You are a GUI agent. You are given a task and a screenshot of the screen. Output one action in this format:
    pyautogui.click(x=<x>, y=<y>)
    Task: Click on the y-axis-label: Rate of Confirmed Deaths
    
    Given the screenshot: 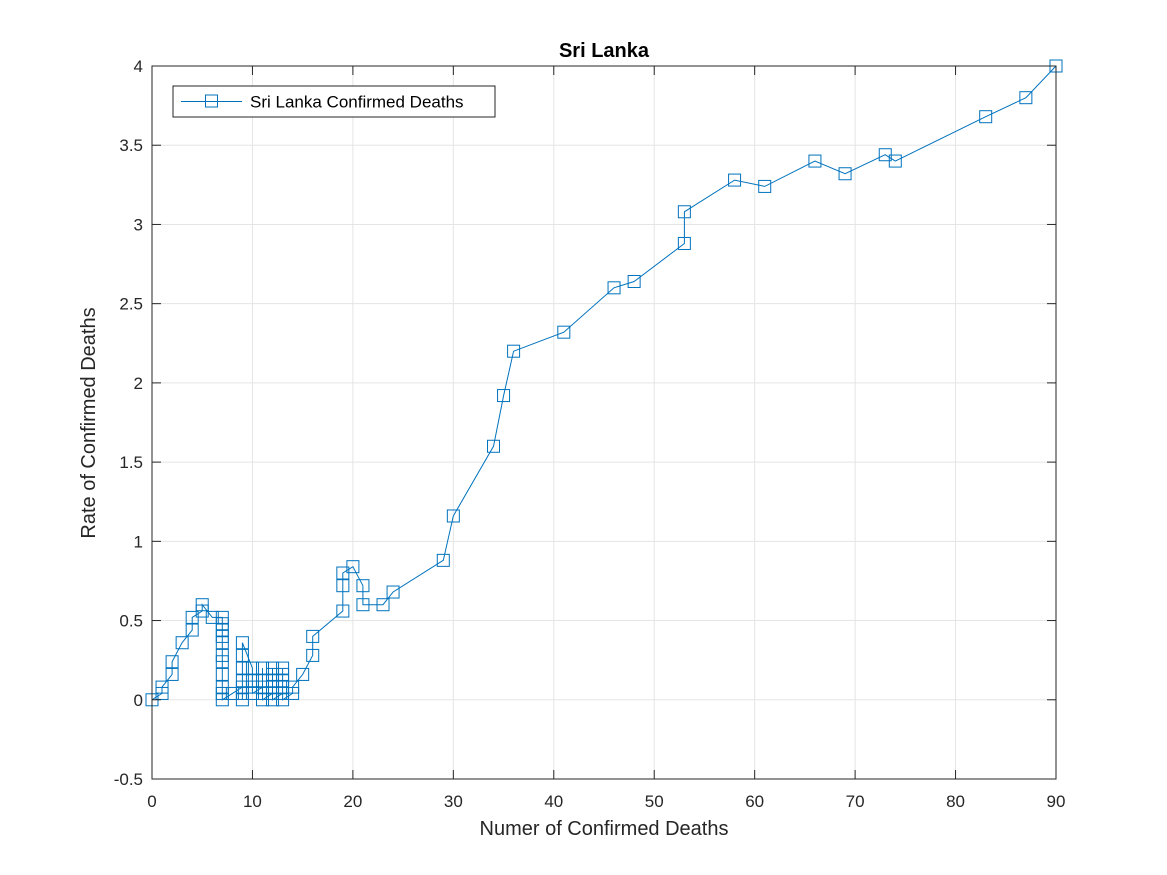 What is the action you would take?
    pyautogui.click(x=89, y=422)
    